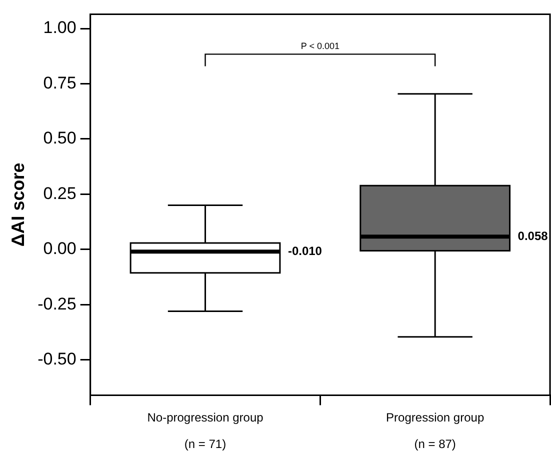  What do you see at coordinates (435, 431) in the screenshot?
I see `x-tick-label: Progression group (n = 87)` at bounding box center [435, 431].